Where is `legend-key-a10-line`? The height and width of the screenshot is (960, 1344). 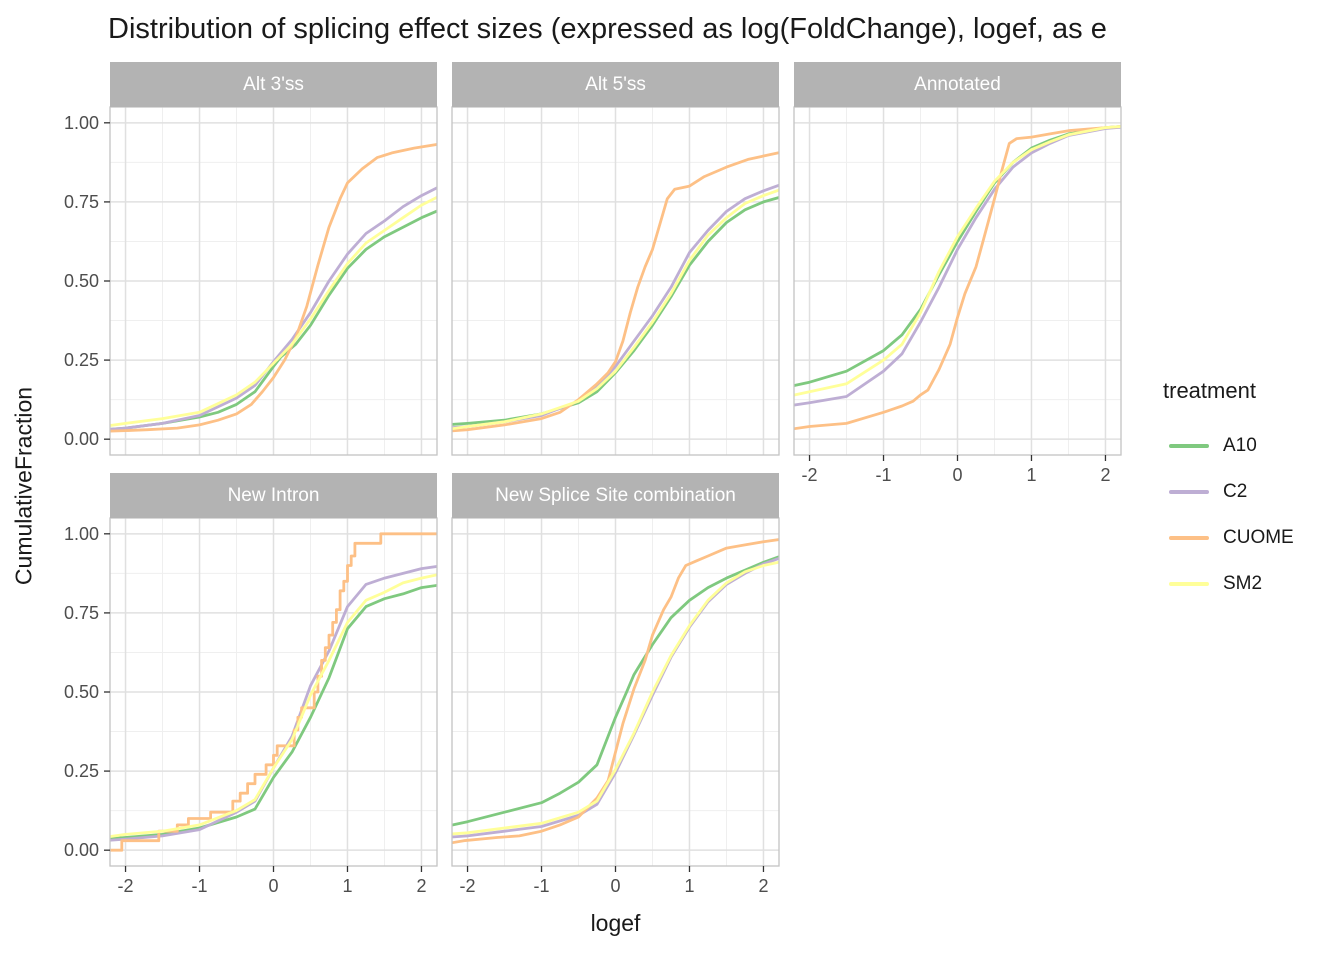 legend-key-a10-line is located at coordinates (1189, 446).